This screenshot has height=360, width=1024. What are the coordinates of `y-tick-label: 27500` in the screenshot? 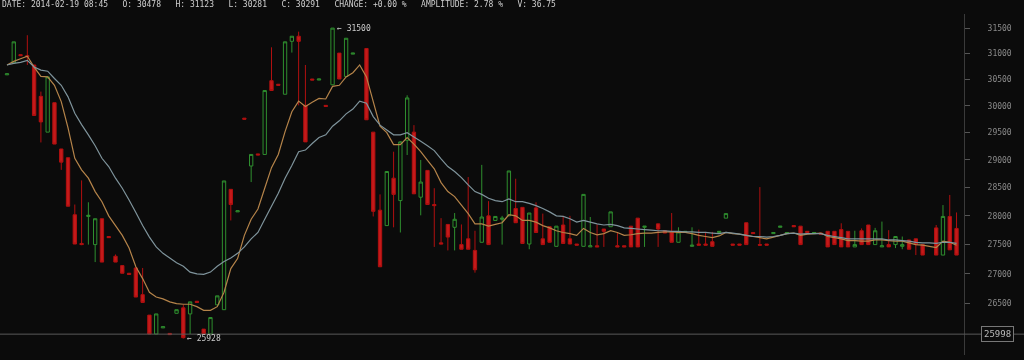 It's located at (999, 245).